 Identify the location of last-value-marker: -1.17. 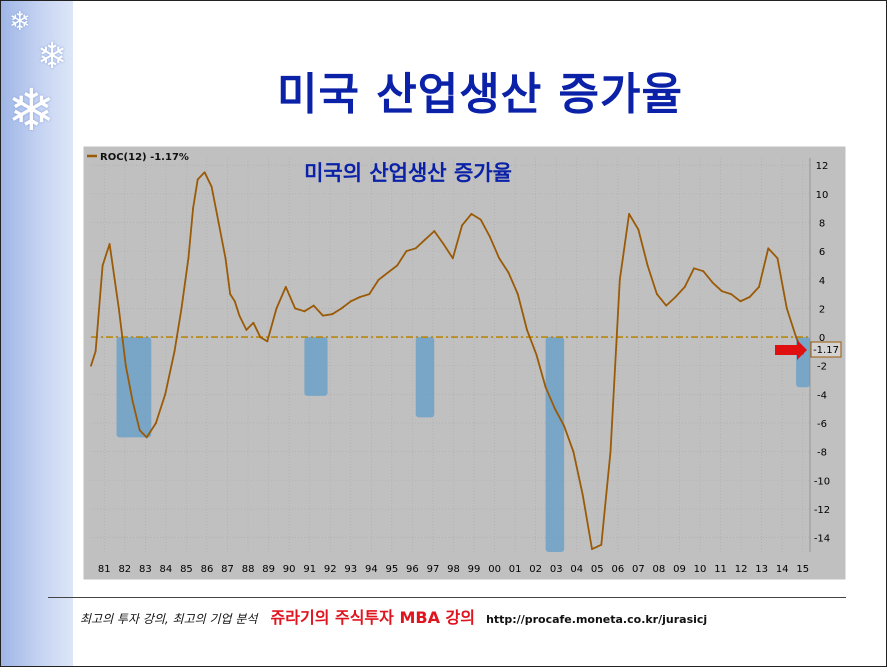
(808, 350).